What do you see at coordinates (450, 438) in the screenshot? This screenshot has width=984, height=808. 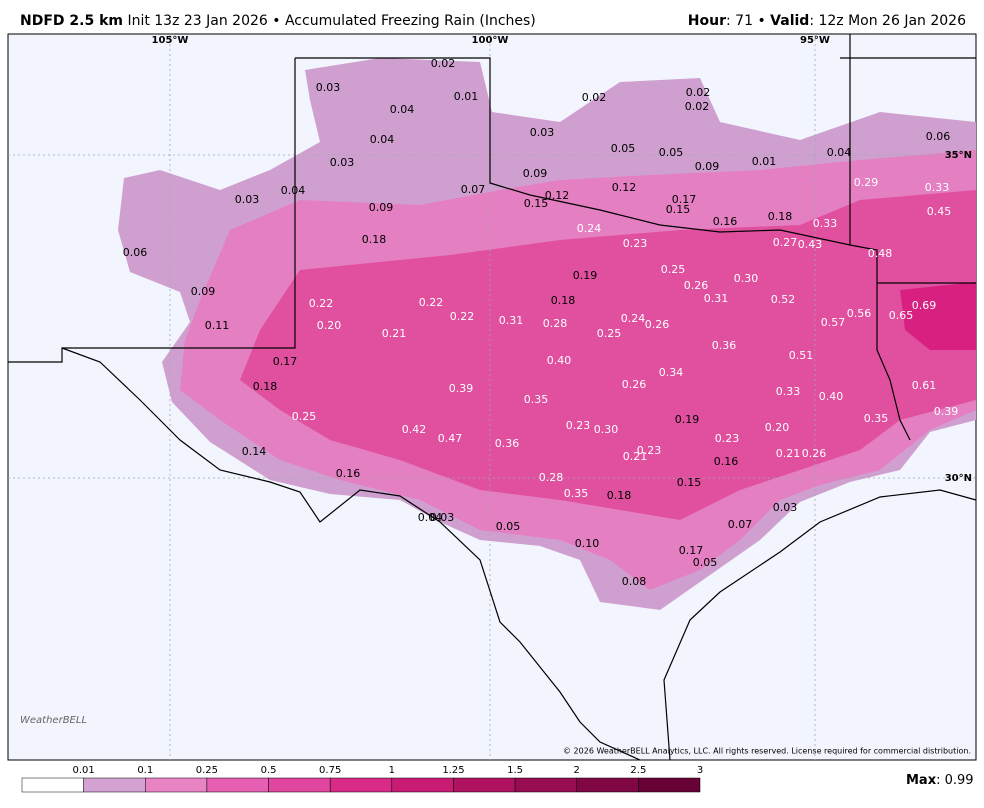 I see `value-label: 0.47` at bounding box center [450, 438].